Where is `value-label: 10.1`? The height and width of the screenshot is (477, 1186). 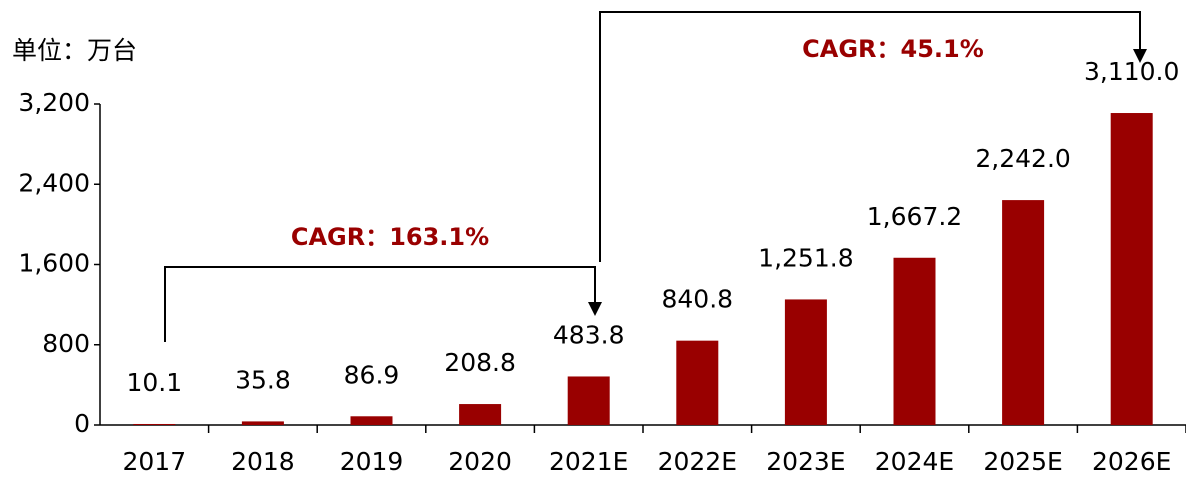
value-label: 10.1 is located at coordinates (154, 382).